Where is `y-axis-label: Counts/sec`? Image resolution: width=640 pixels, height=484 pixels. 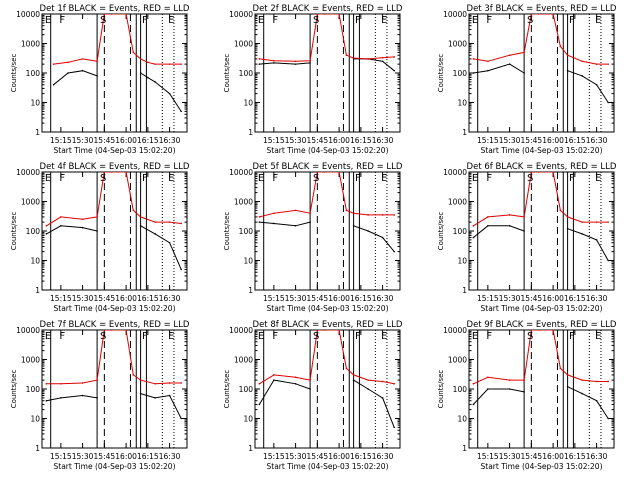 y-axis-label: Counts/sec is located at coordinates (227, 389).